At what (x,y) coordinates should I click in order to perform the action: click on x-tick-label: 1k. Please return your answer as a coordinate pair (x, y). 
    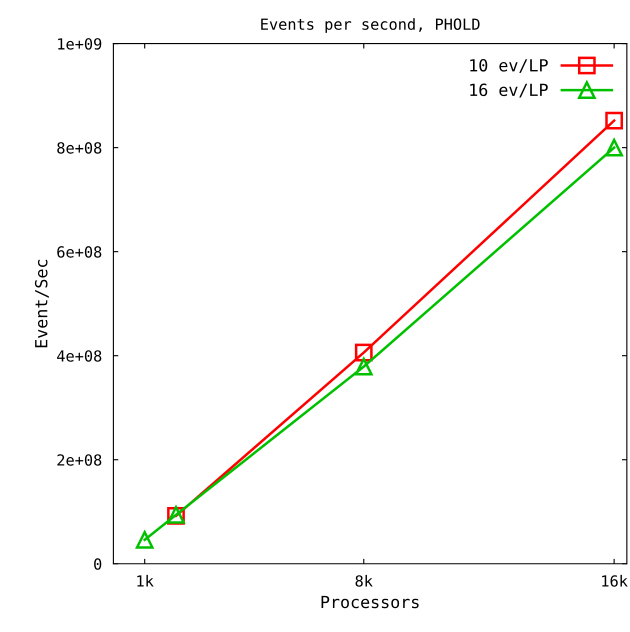
    Looking at the image, I should click on (145, 580).